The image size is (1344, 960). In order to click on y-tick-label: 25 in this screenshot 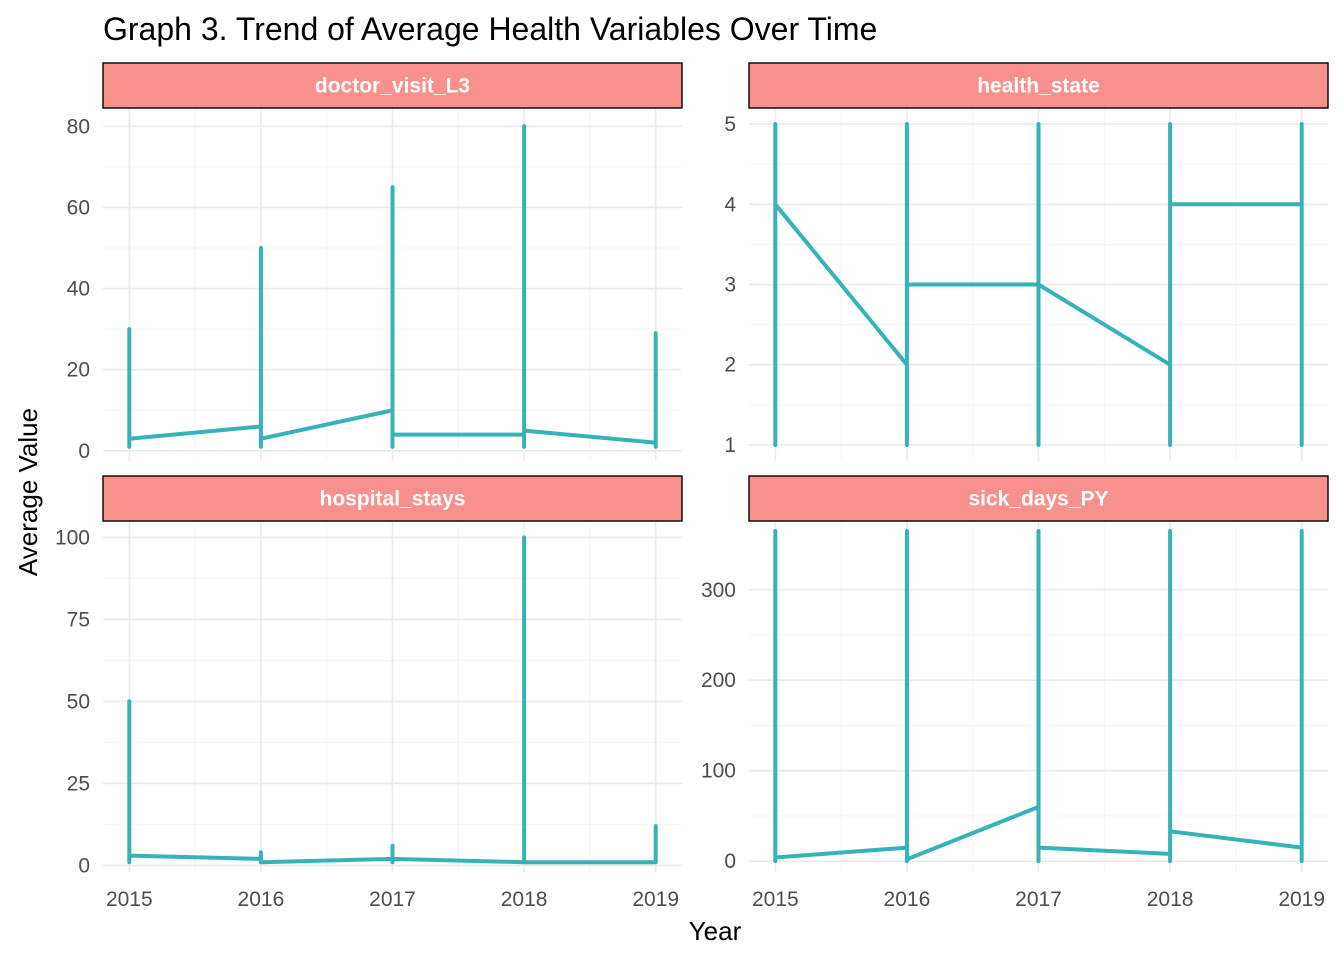, I will do `click(78, 783)`.